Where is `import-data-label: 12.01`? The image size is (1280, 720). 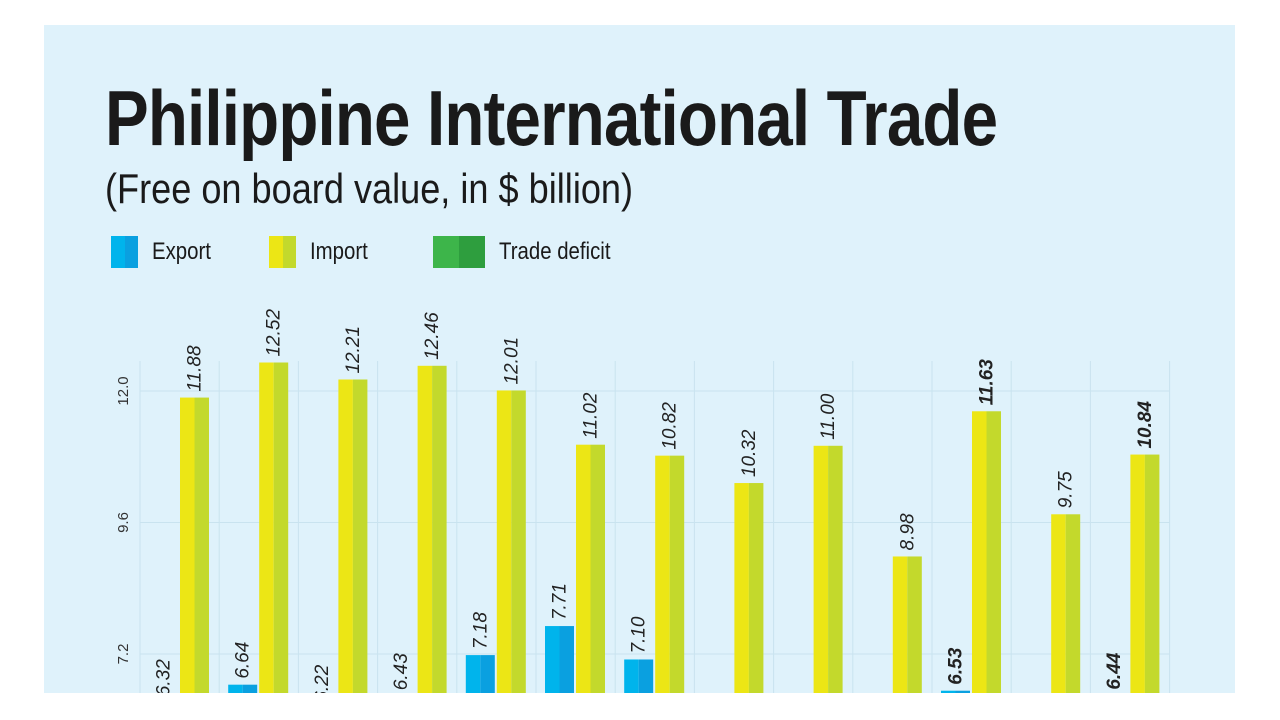 import-data-label: 12.01 is located at coordinates (511, 361).